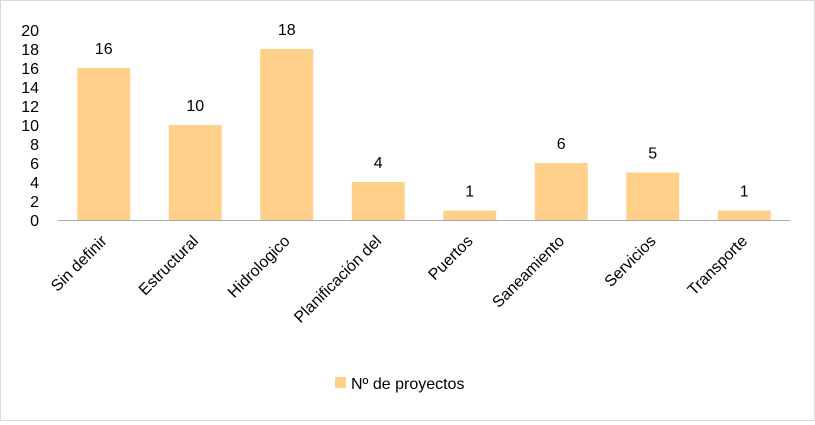 The width and height of the screenshot is (815, 425). I want to click on category-label: Planificación del, so click(338, 280).